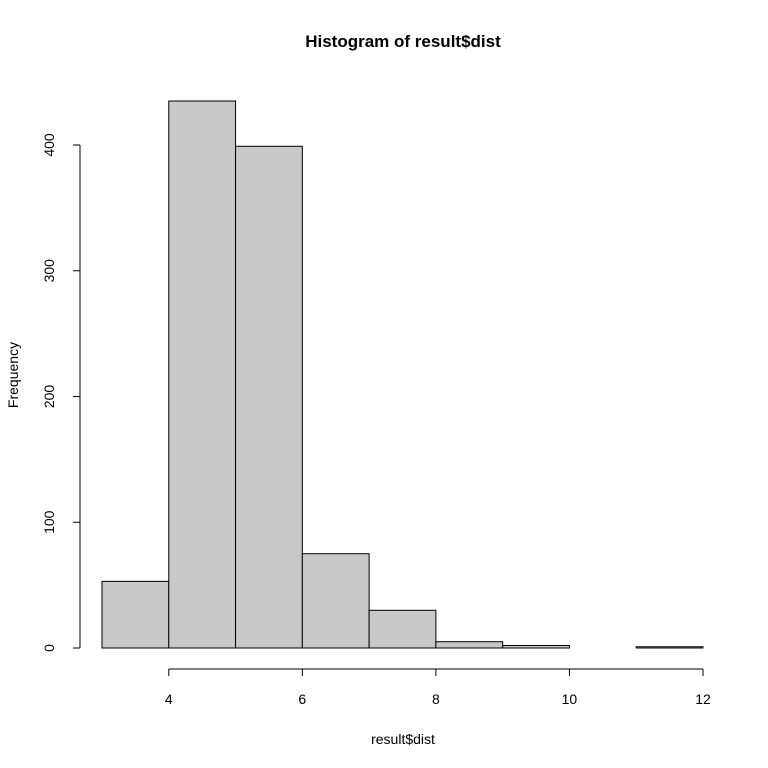 This screenshot has height=768, width=768. I want to click on y-axis-label: Frequency, so click(13, 375).